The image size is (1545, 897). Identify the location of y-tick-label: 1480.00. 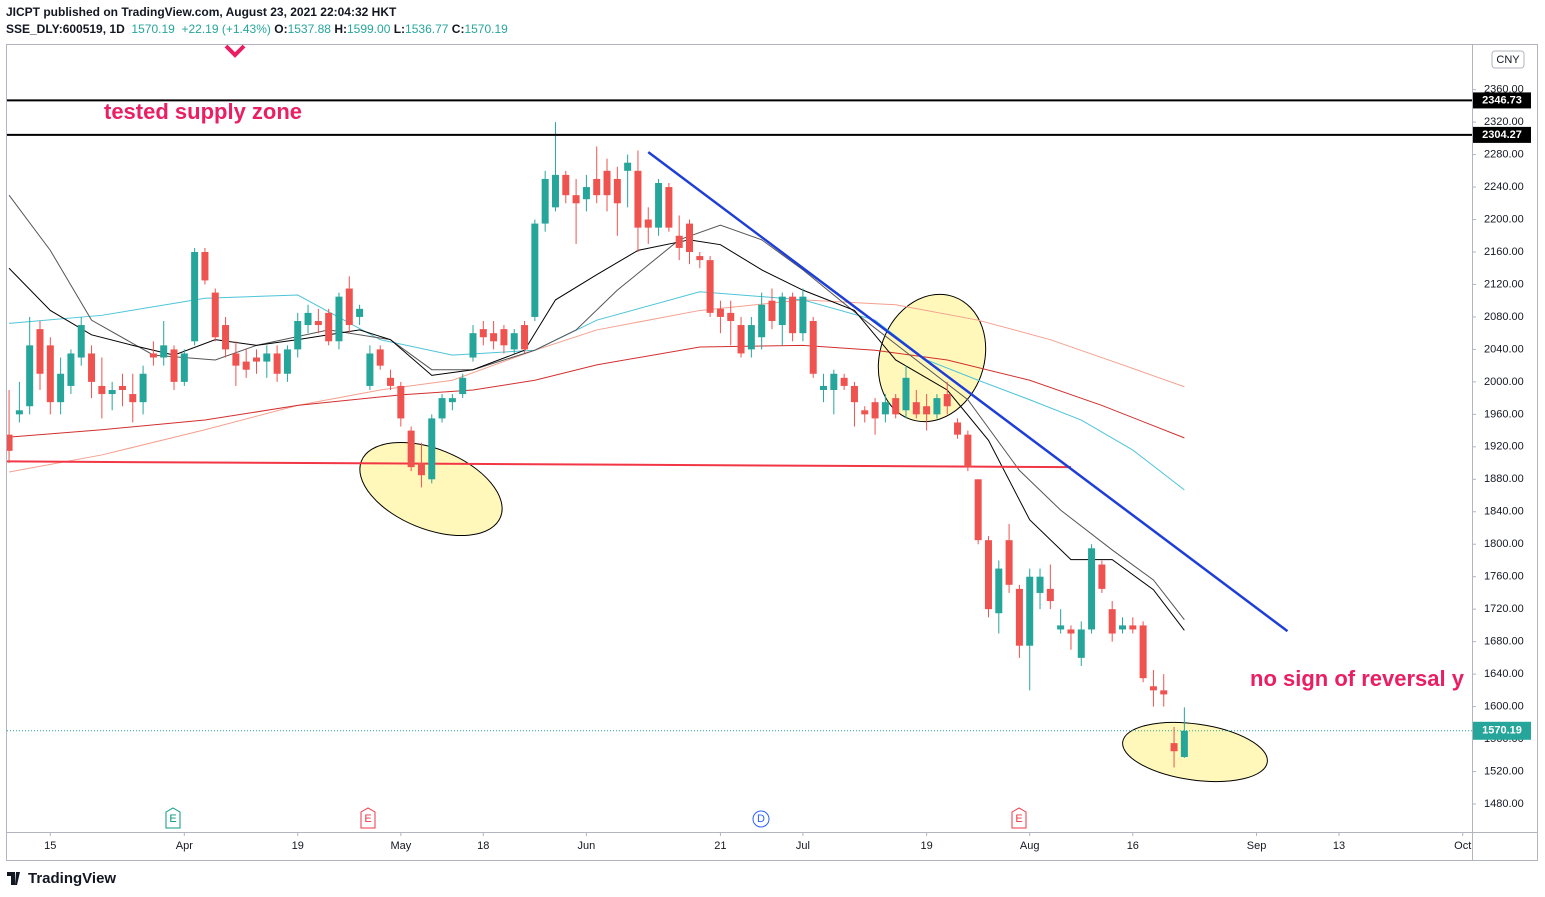
(1504, 804).